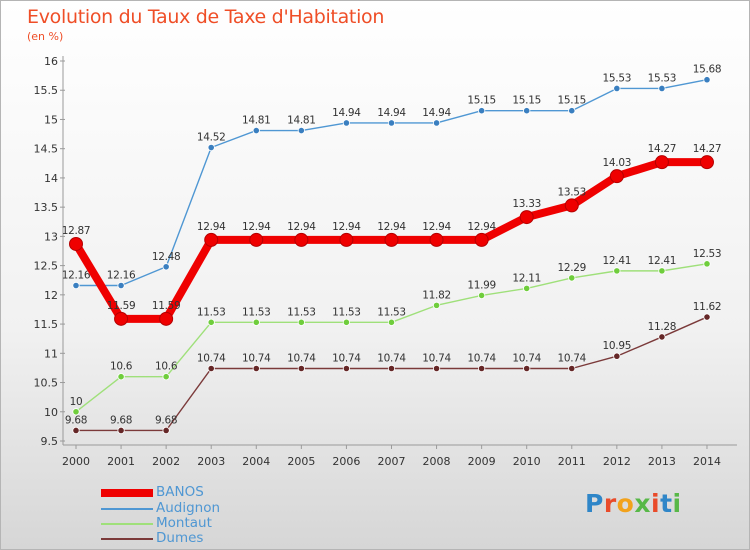 The width and height of the screenshot is (750, 550). What do you see at coordinates (301, 461) in the screenshot?
I see `x-tick-label: 2005` at bounding box center [301, 461].